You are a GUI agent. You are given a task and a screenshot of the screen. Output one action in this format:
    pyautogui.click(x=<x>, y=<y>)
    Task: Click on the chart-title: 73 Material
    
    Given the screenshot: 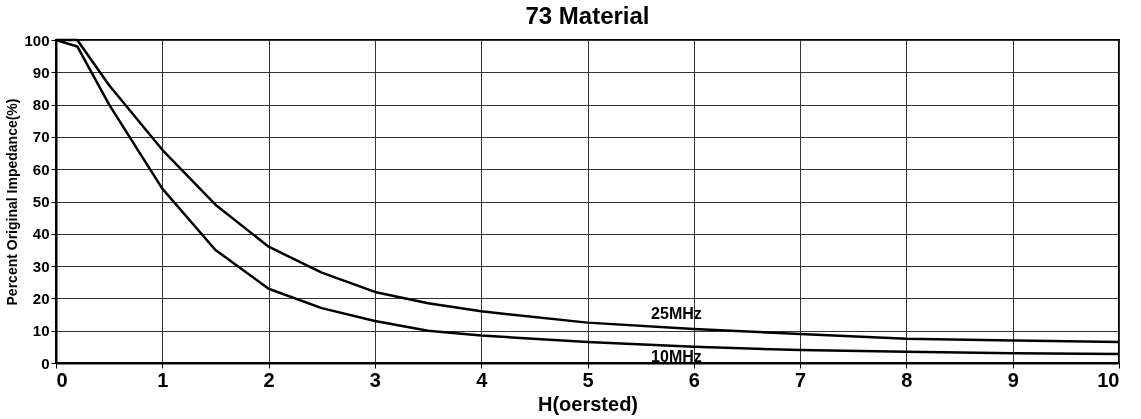 What is the action you would take?
    pyautogui.click(x=587, y=15)
    